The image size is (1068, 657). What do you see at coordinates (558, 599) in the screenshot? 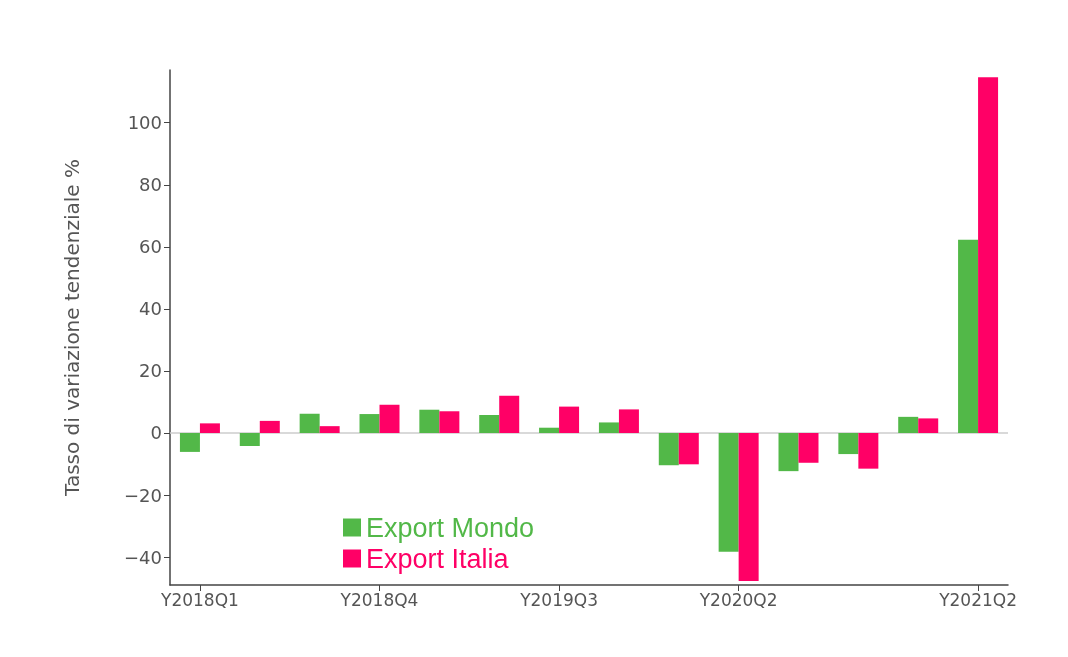
I see `x-tick-label: Y2019Q3` at bounding box center [558, 599].